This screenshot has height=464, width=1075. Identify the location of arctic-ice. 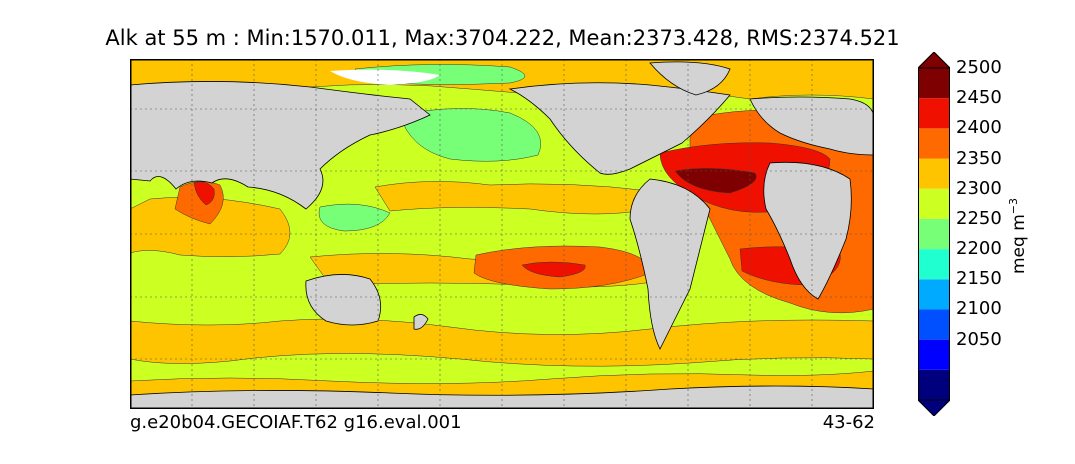
(385, 77).